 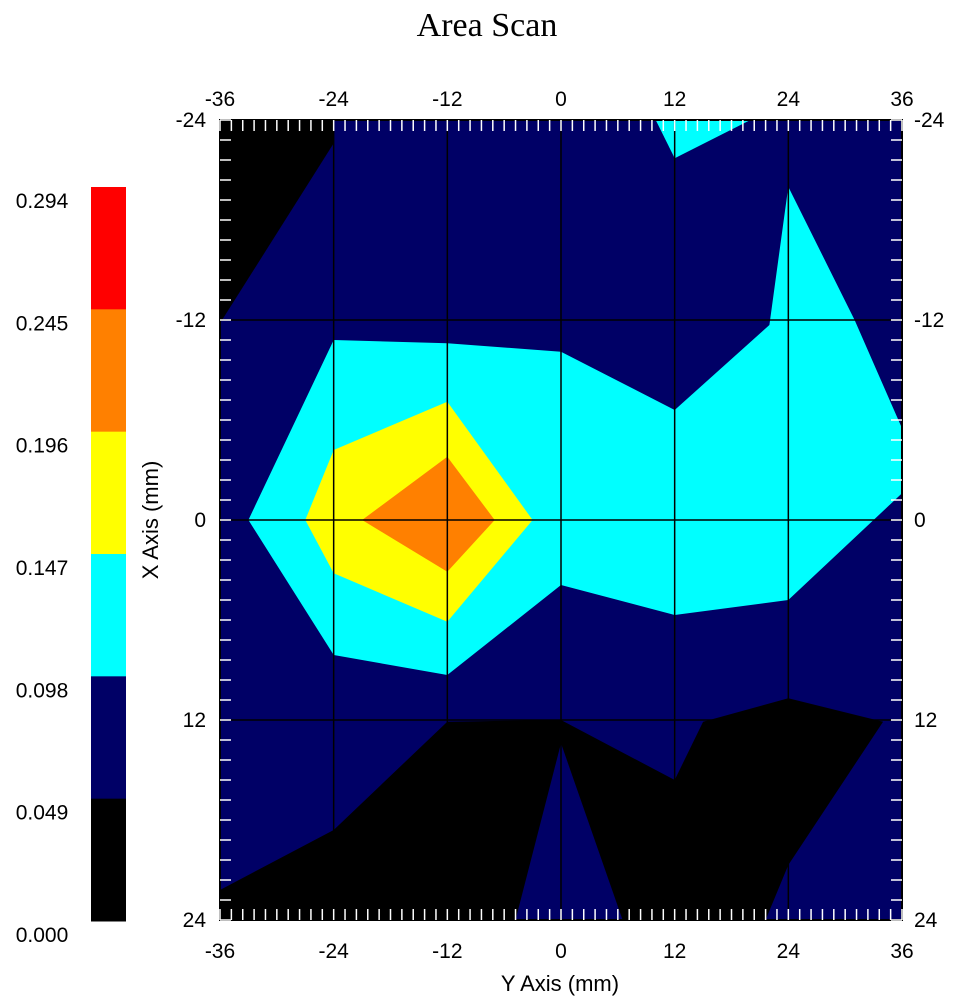 What do you see at coordinates (487, 25) in the screenshot?
I see `chart-title: Area Scan` at bounding box center [487, 25].